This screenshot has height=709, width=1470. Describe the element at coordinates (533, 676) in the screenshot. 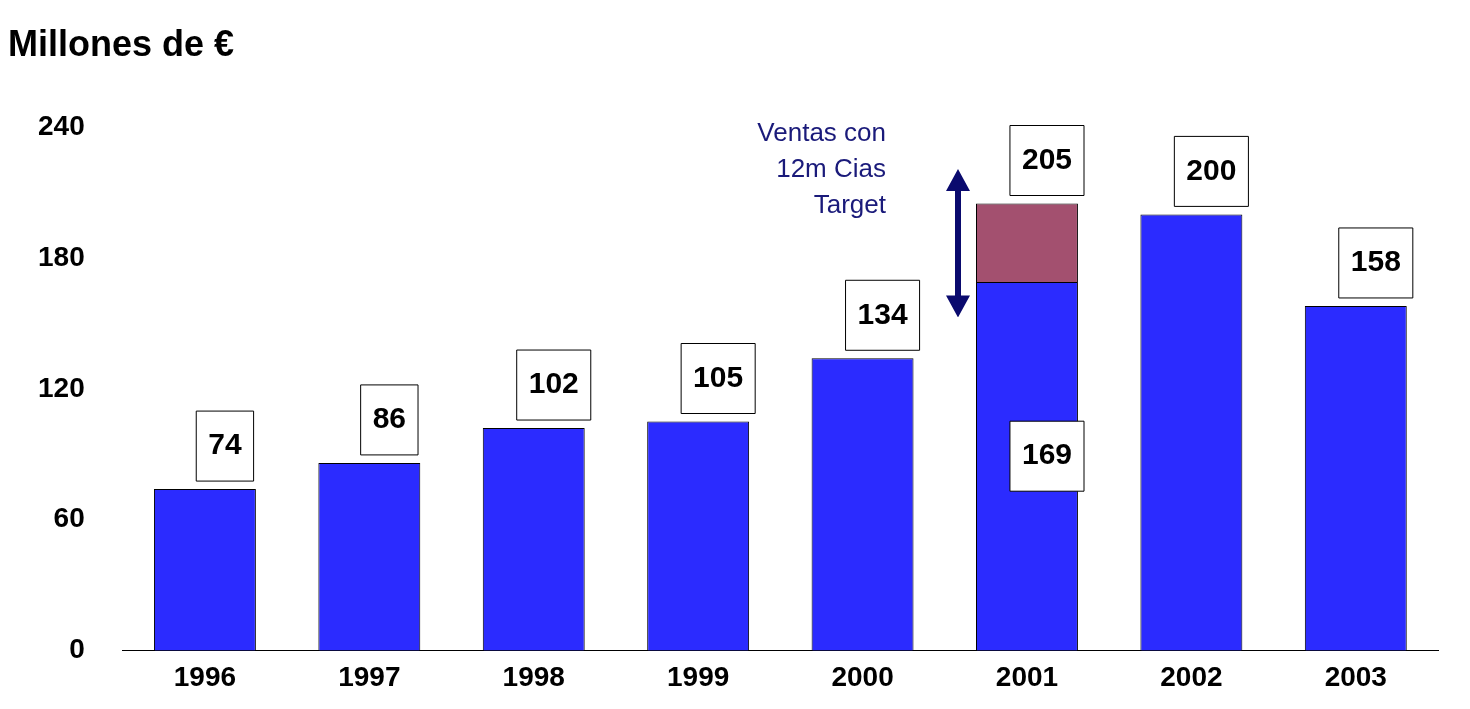

I see `x-tick-label: 1998` at that location.